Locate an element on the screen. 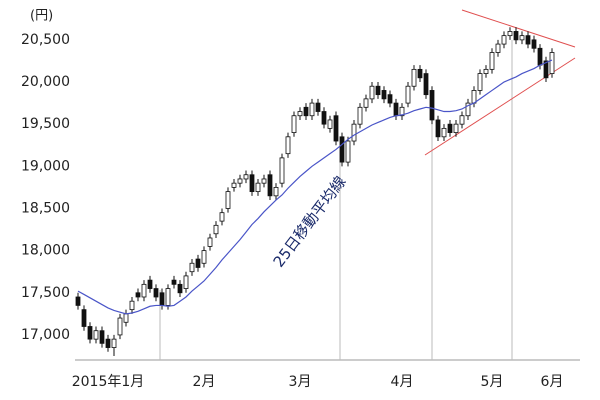 This screenshot has height=400, width=600. y-tick-label: 17,500 is located at coordinates (45, 293).